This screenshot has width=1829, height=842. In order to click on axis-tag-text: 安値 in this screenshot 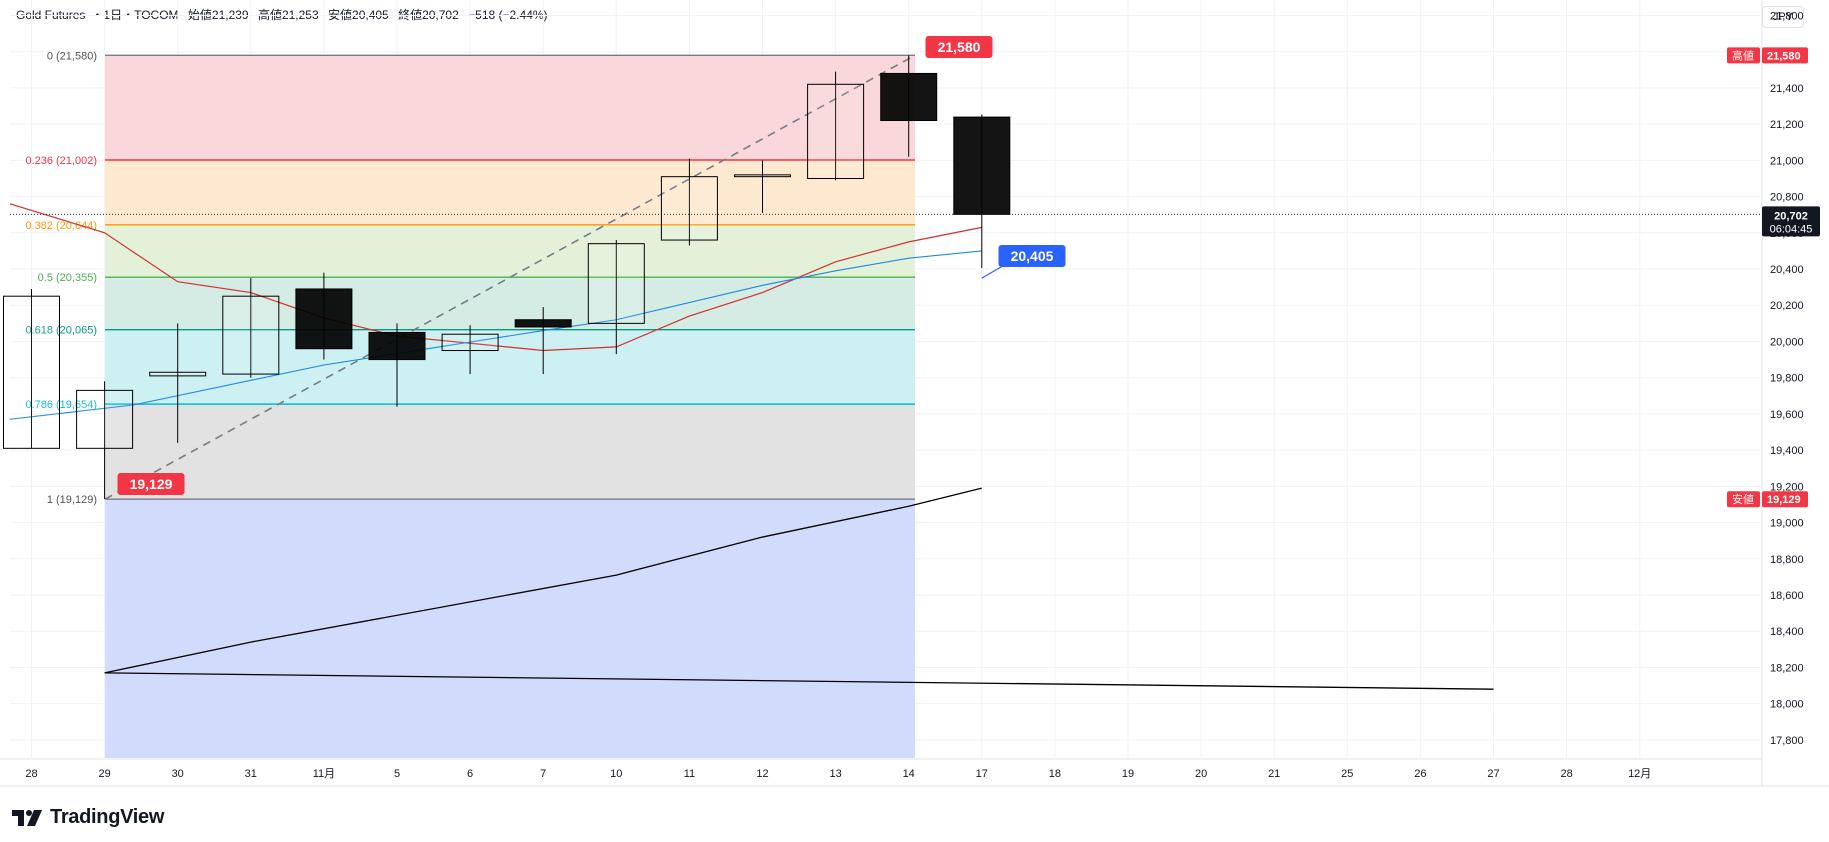, I will do `click(1743, 499)`.